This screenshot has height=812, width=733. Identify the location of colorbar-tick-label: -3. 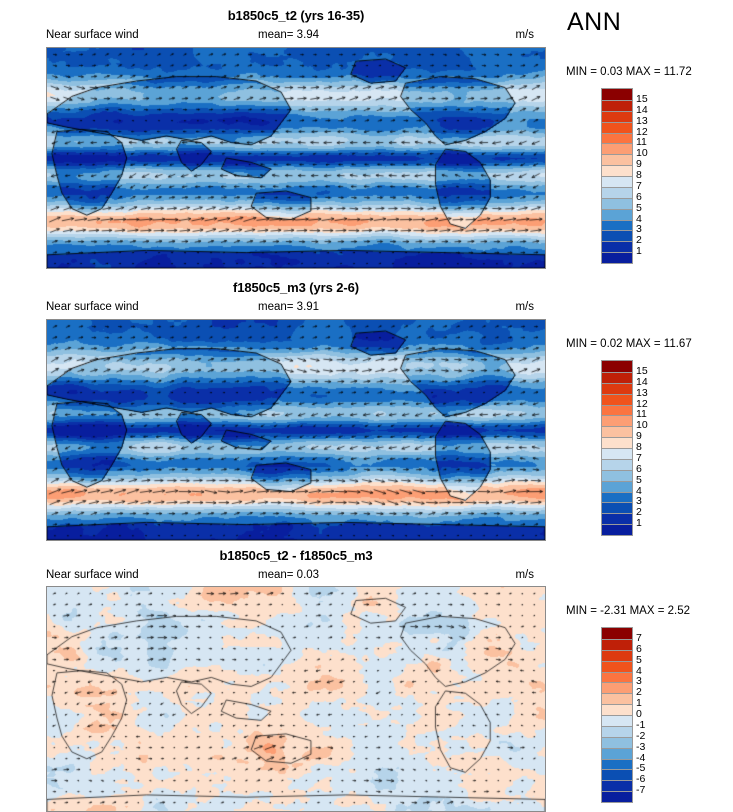
(641, 746).